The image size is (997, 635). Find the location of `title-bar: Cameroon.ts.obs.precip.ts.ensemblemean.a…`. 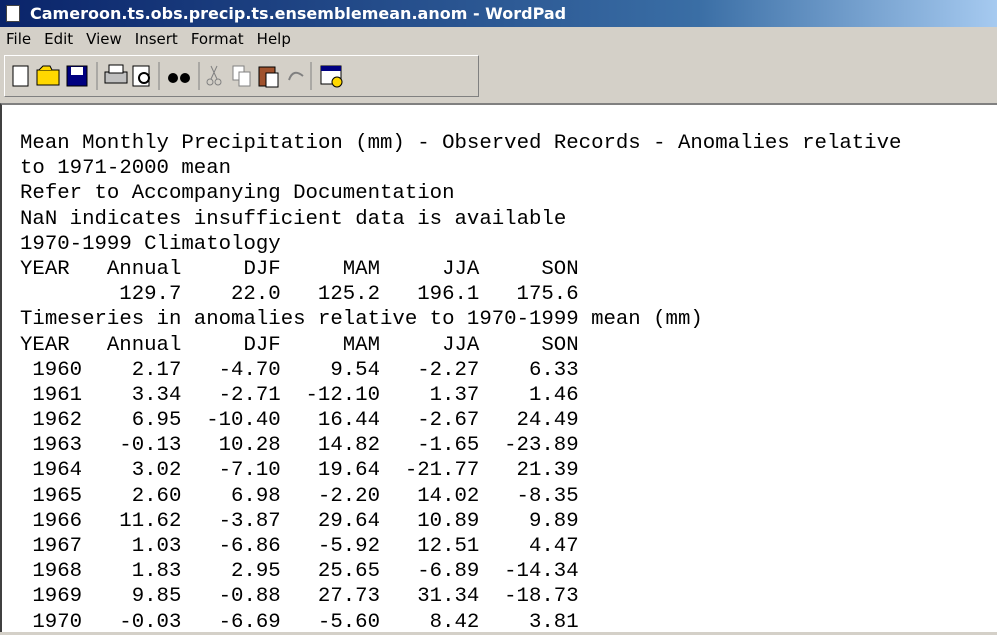

title-bar: Cameroon.ts.obs.precip.ts.ensemblemean.a… is located at coordinates (498, 13).